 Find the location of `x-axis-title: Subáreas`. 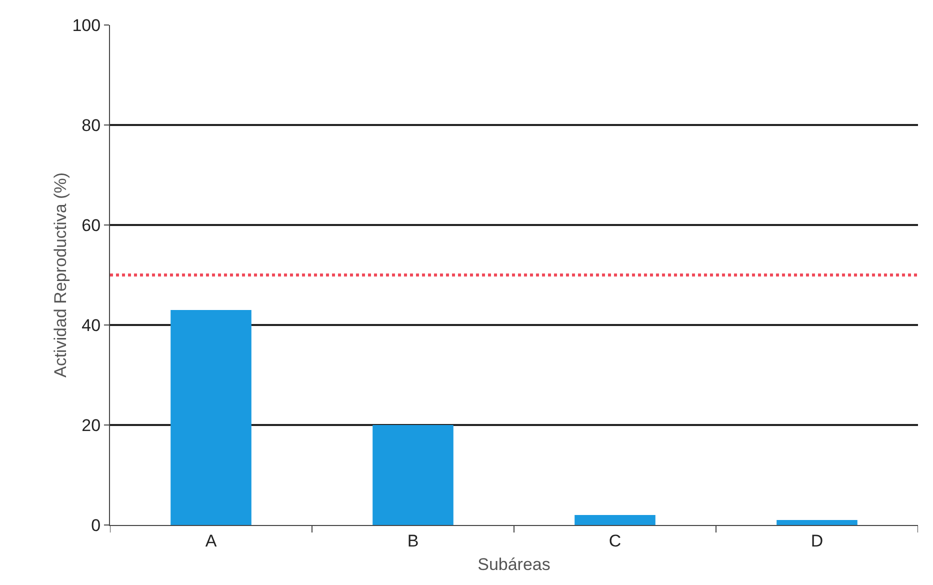

x-axis-title: Subáreas is located at coordinates (514, 564).